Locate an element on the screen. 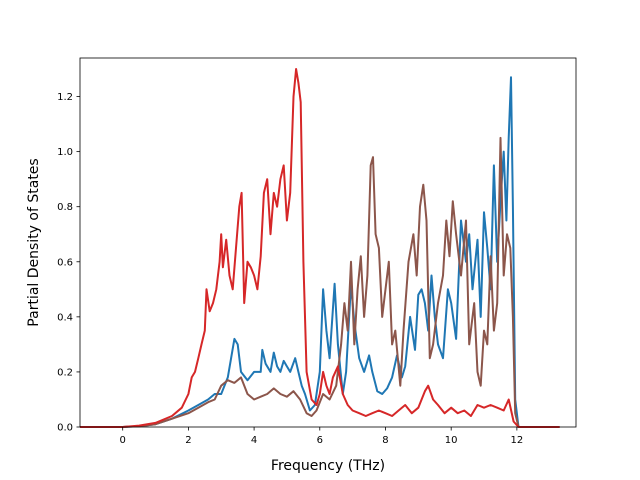  x-axis-label: Frequency (THz) is located at coordinates (328, 466).